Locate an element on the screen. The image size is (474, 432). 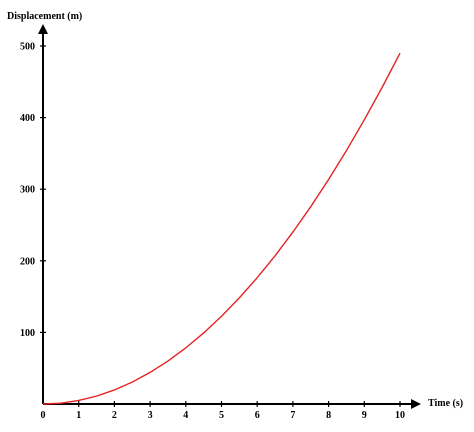
y-axis-title: Displacement (m) is located at coordinates (44, 16).